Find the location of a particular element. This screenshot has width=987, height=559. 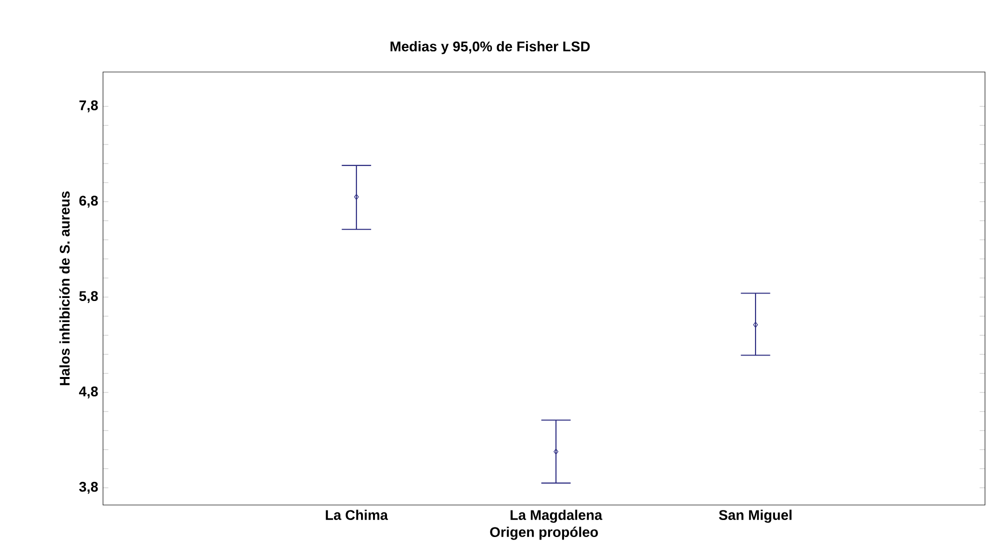

y-axis-title: Halos inhibición de S. aureus is located at coordinates (64, 288).